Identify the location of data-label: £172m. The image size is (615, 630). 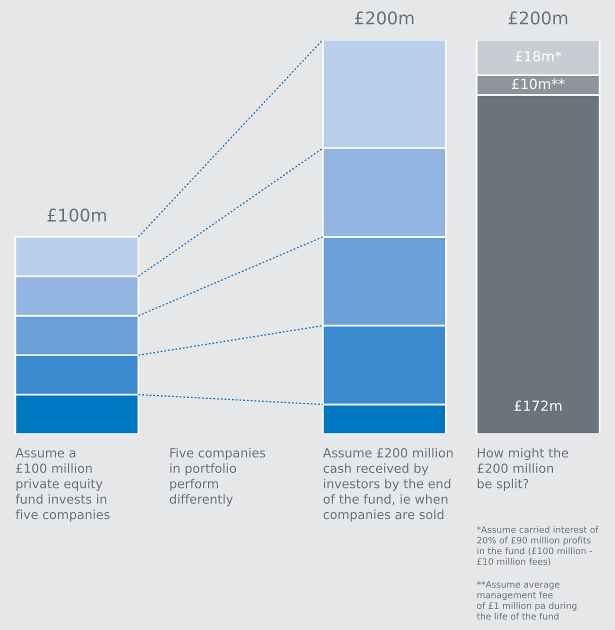
(538, 405).